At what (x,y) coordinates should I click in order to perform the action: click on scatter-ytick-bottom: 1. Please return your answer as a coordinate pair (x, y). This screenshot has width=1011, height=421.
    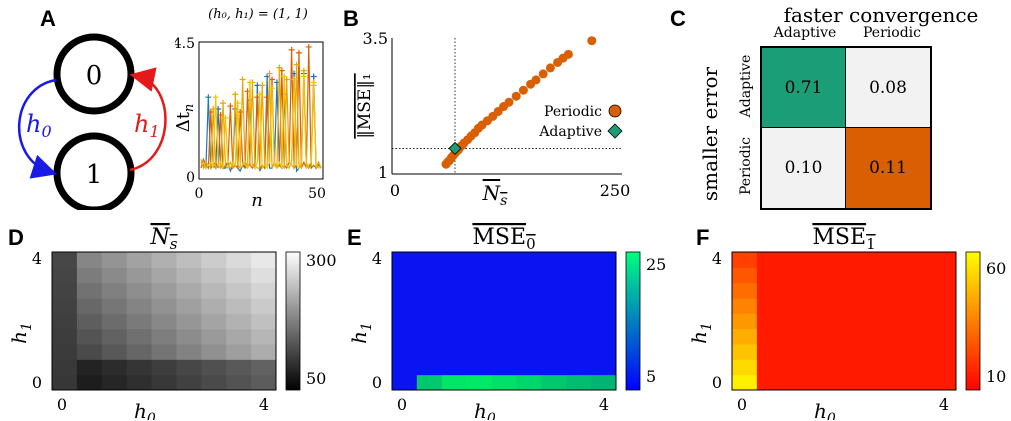
    Looking at the image, I should click on (383, 172).